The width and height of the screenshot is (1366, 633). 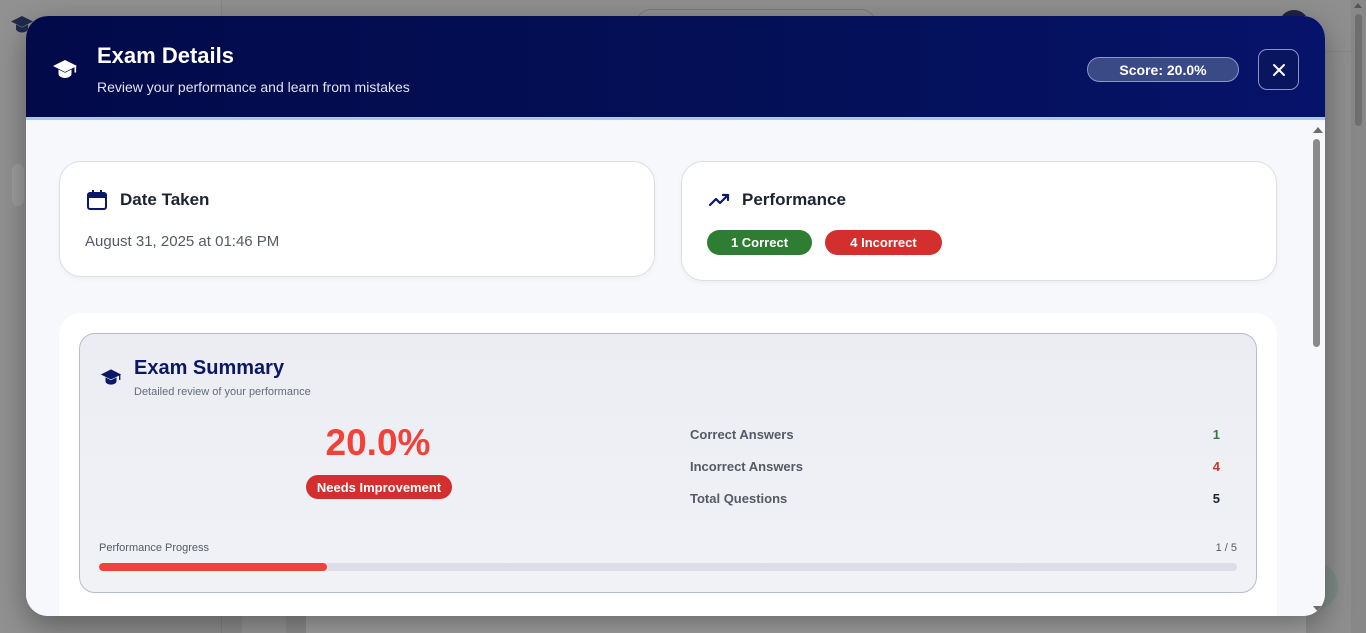 I want to click on score-percentage: 20.0%, so click(x=378, y=442).